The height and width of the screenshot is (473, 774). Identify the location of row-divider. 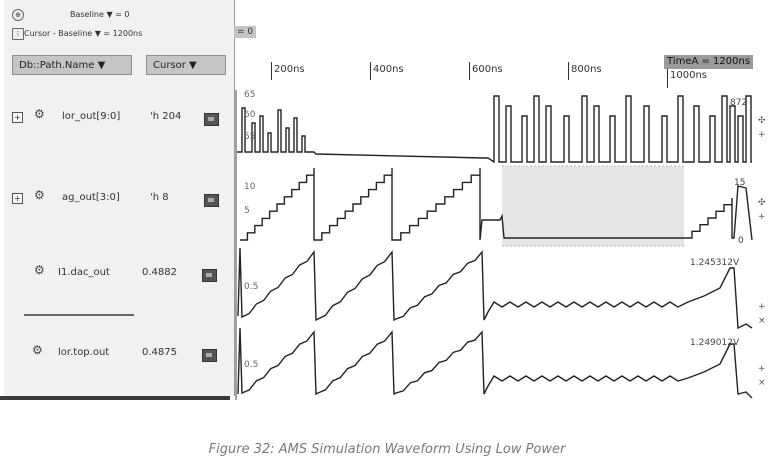
(79, 315).